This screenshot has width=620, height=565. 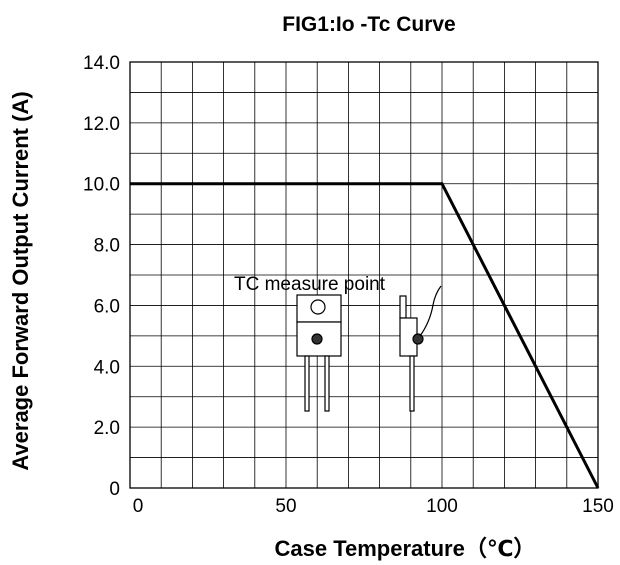 I want to click on x-tick-label: 100, so click(x=442, y=506).